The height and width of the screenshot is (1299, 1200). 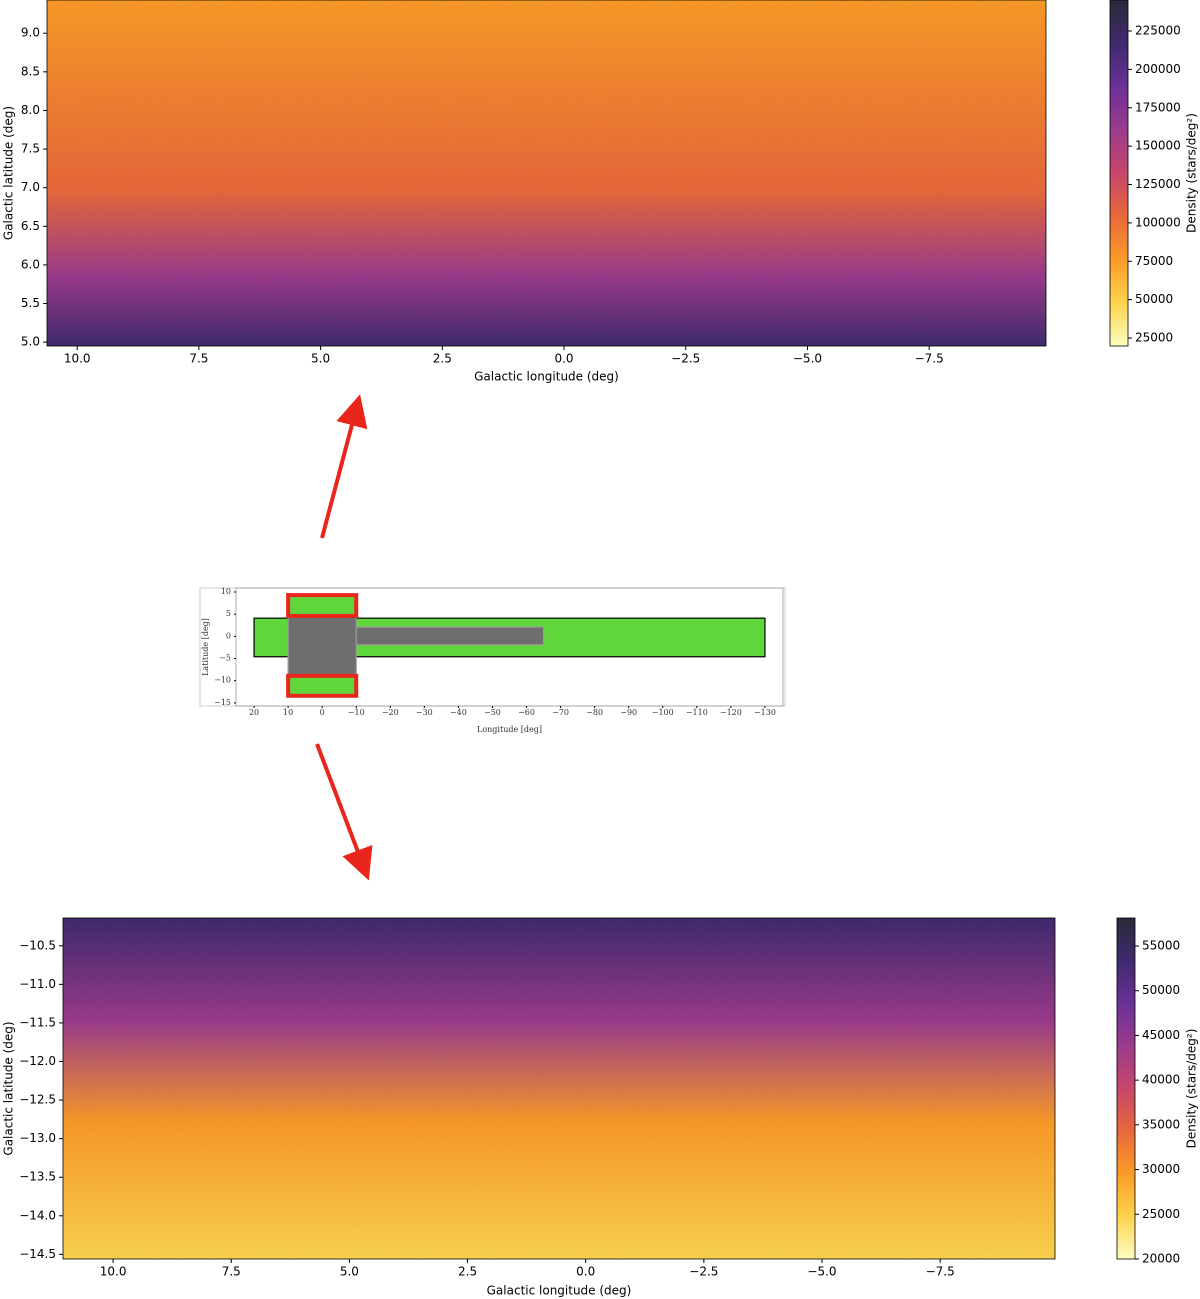 I want to click on y-tick-label: −11.0, so click(x=37, y=984).